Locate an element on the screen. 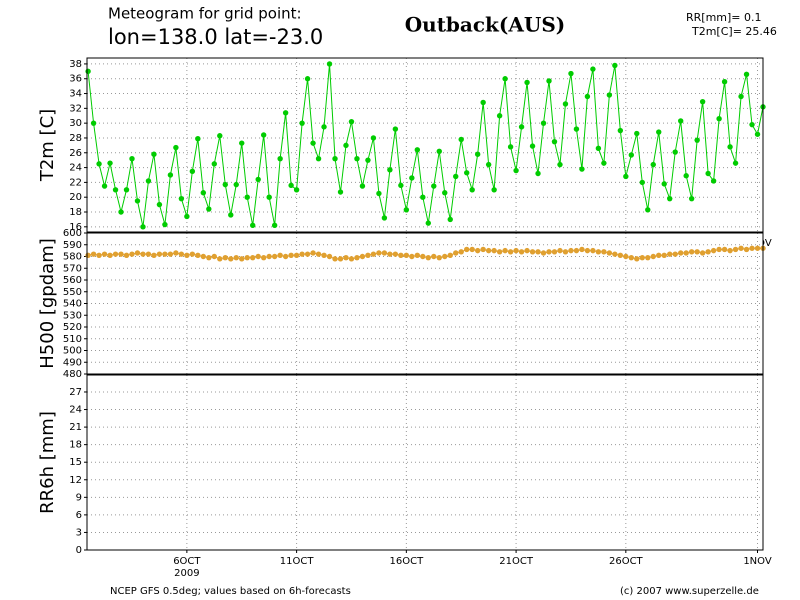 This screenshot has width=800, height=600. y-tick-label: 500 is located at coordinates (72, 351).